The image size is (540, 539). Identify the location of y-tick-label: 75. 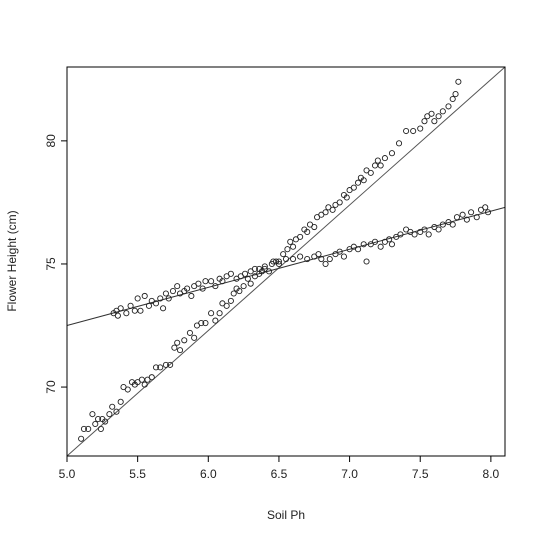
(51, 264).